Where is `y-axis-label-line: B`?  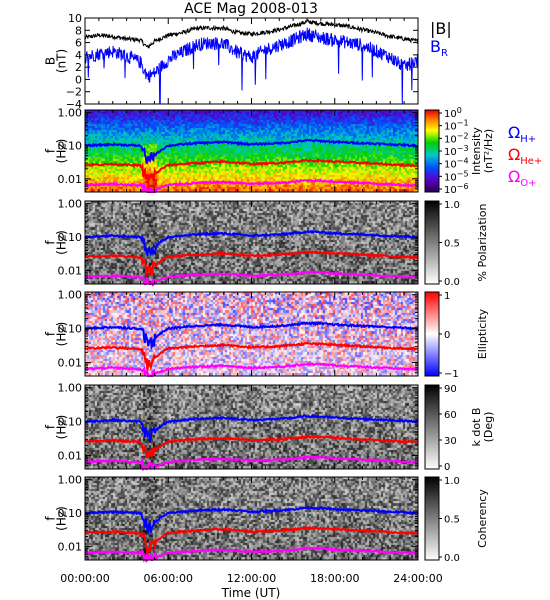
y-axis-label-line: B is located at coordinates (51, 61).